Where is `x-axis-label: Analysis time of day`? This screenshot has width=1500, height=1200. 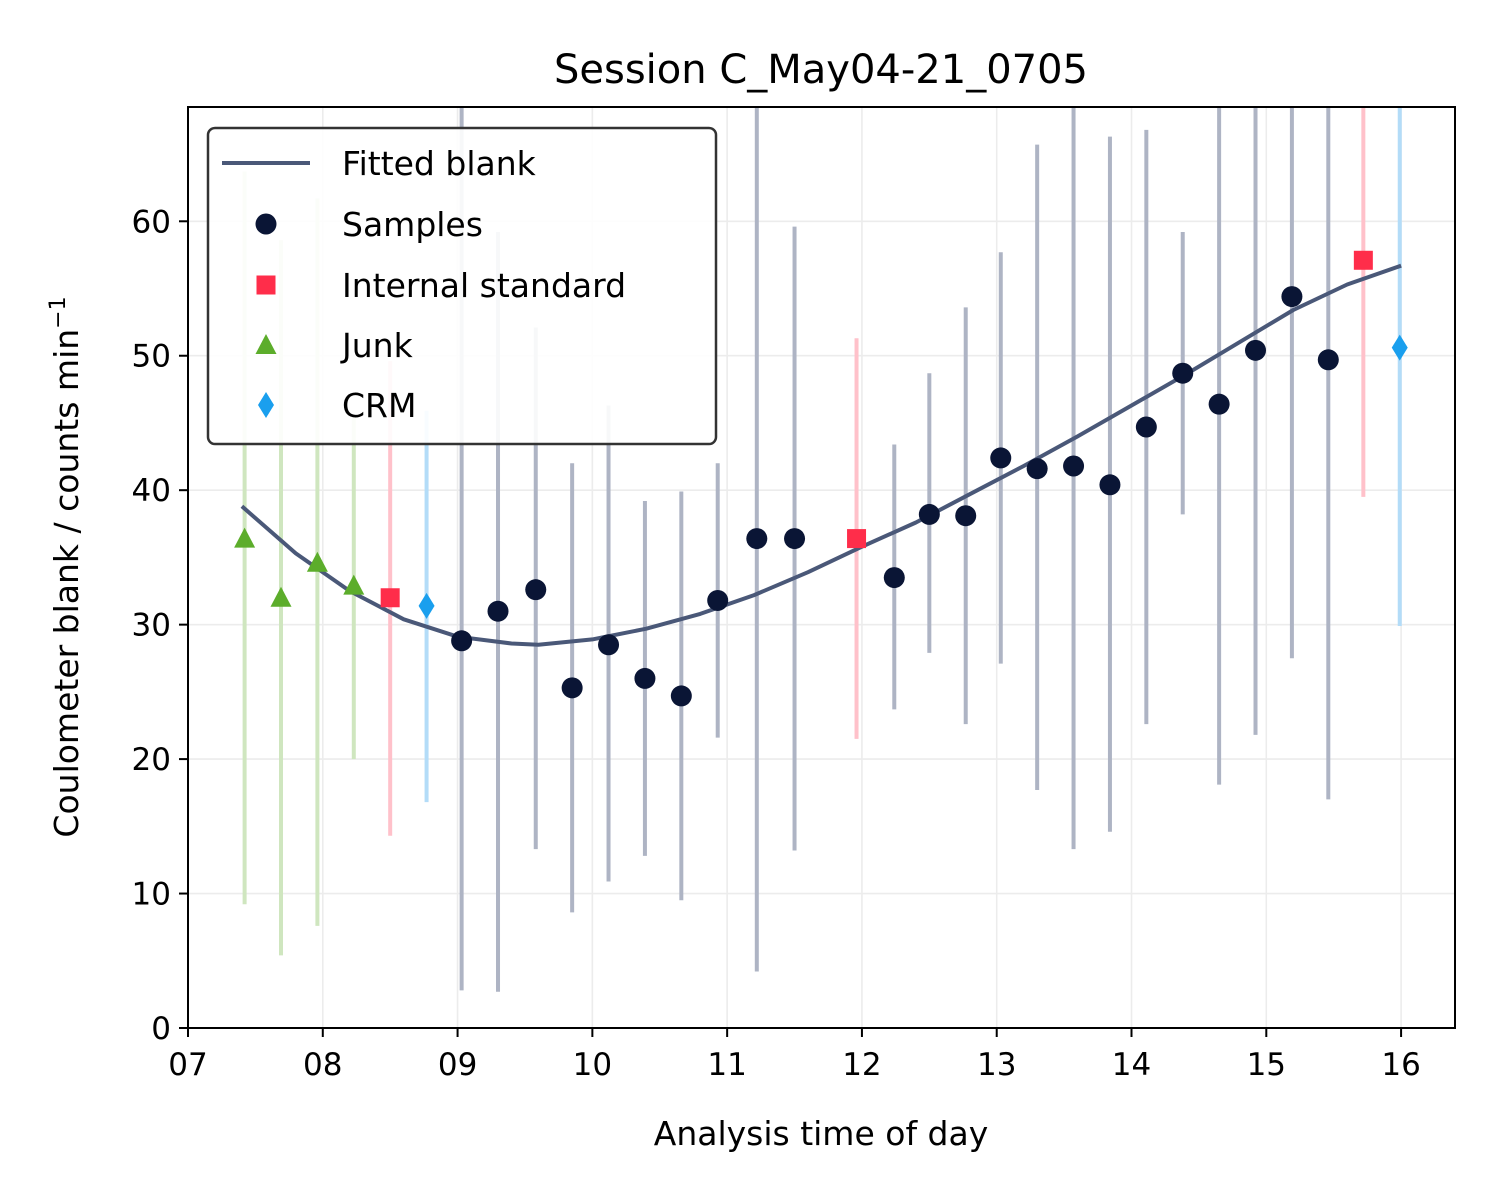 x-axis-label: Analysis time of day is located at coordinates (821, 1133).